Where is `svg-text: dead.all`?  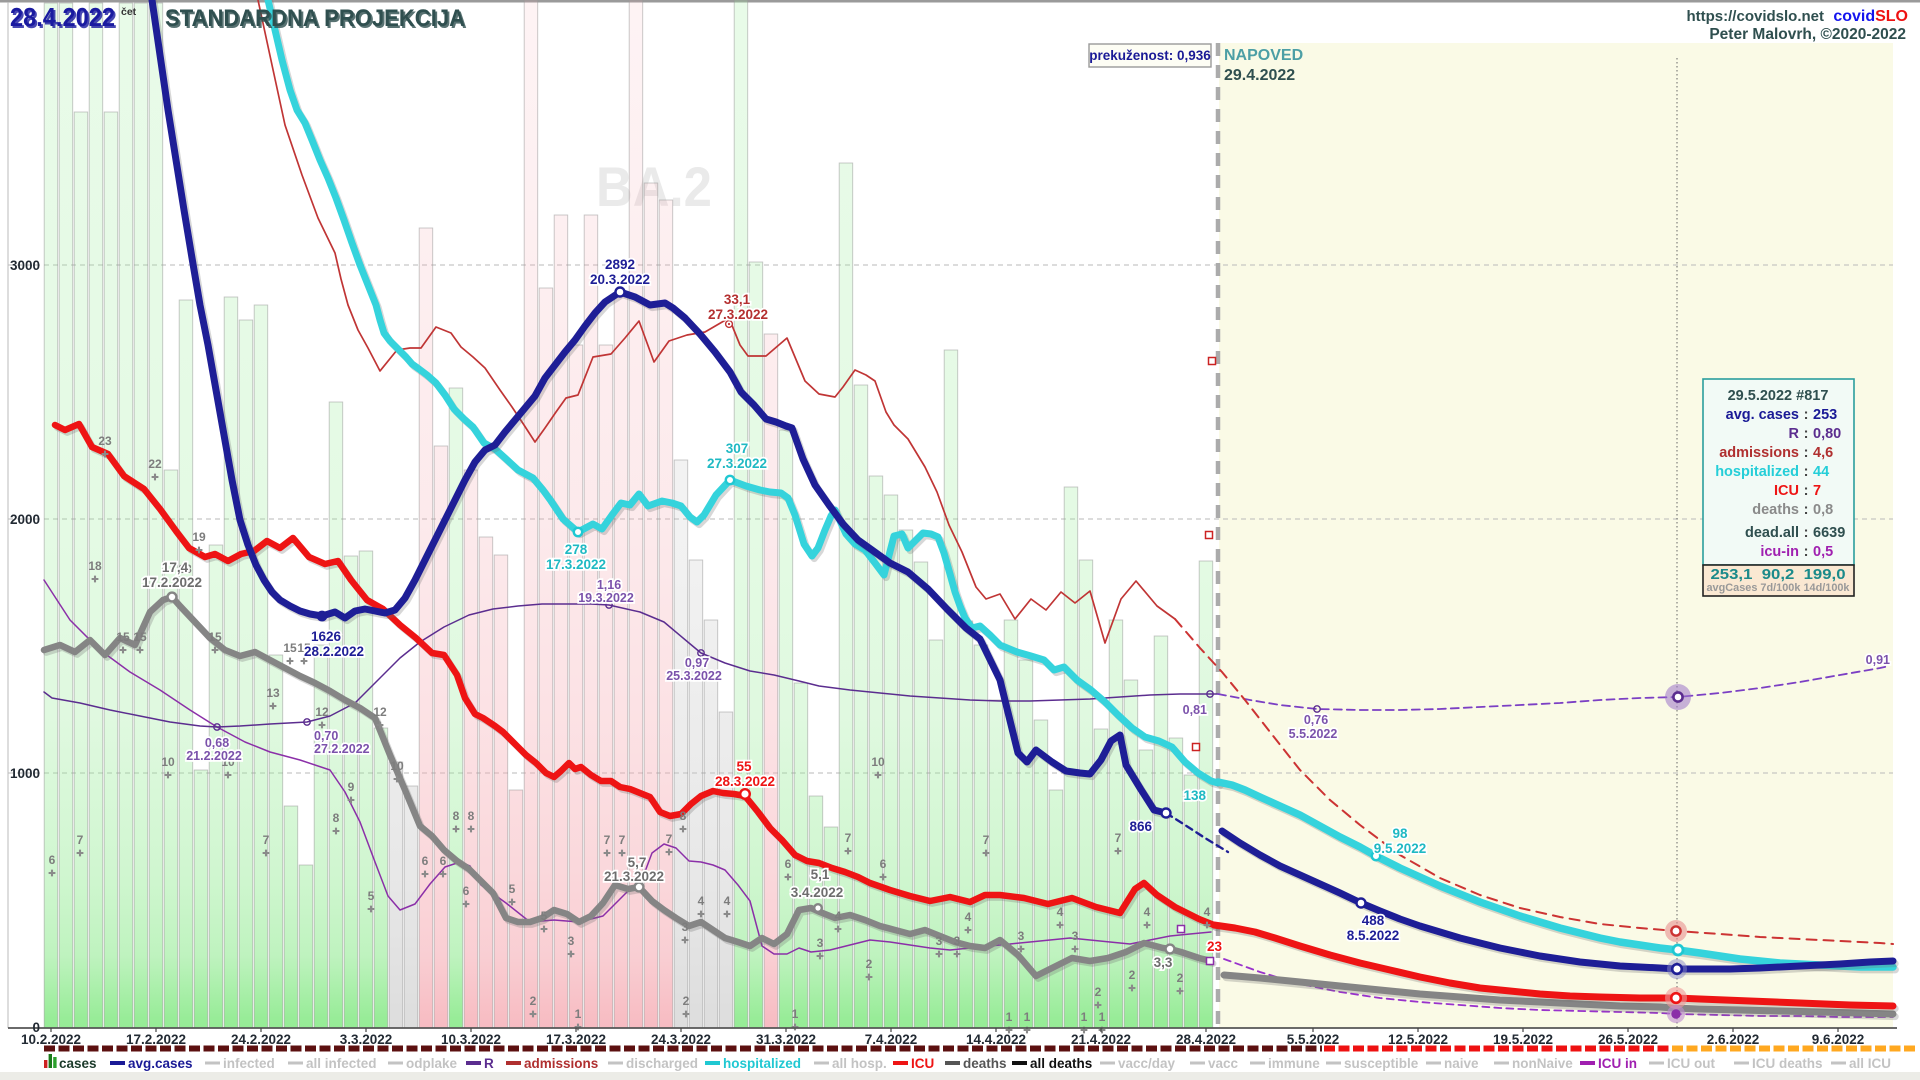 svg-text: dead.all is located at coordinates (1772, 533).